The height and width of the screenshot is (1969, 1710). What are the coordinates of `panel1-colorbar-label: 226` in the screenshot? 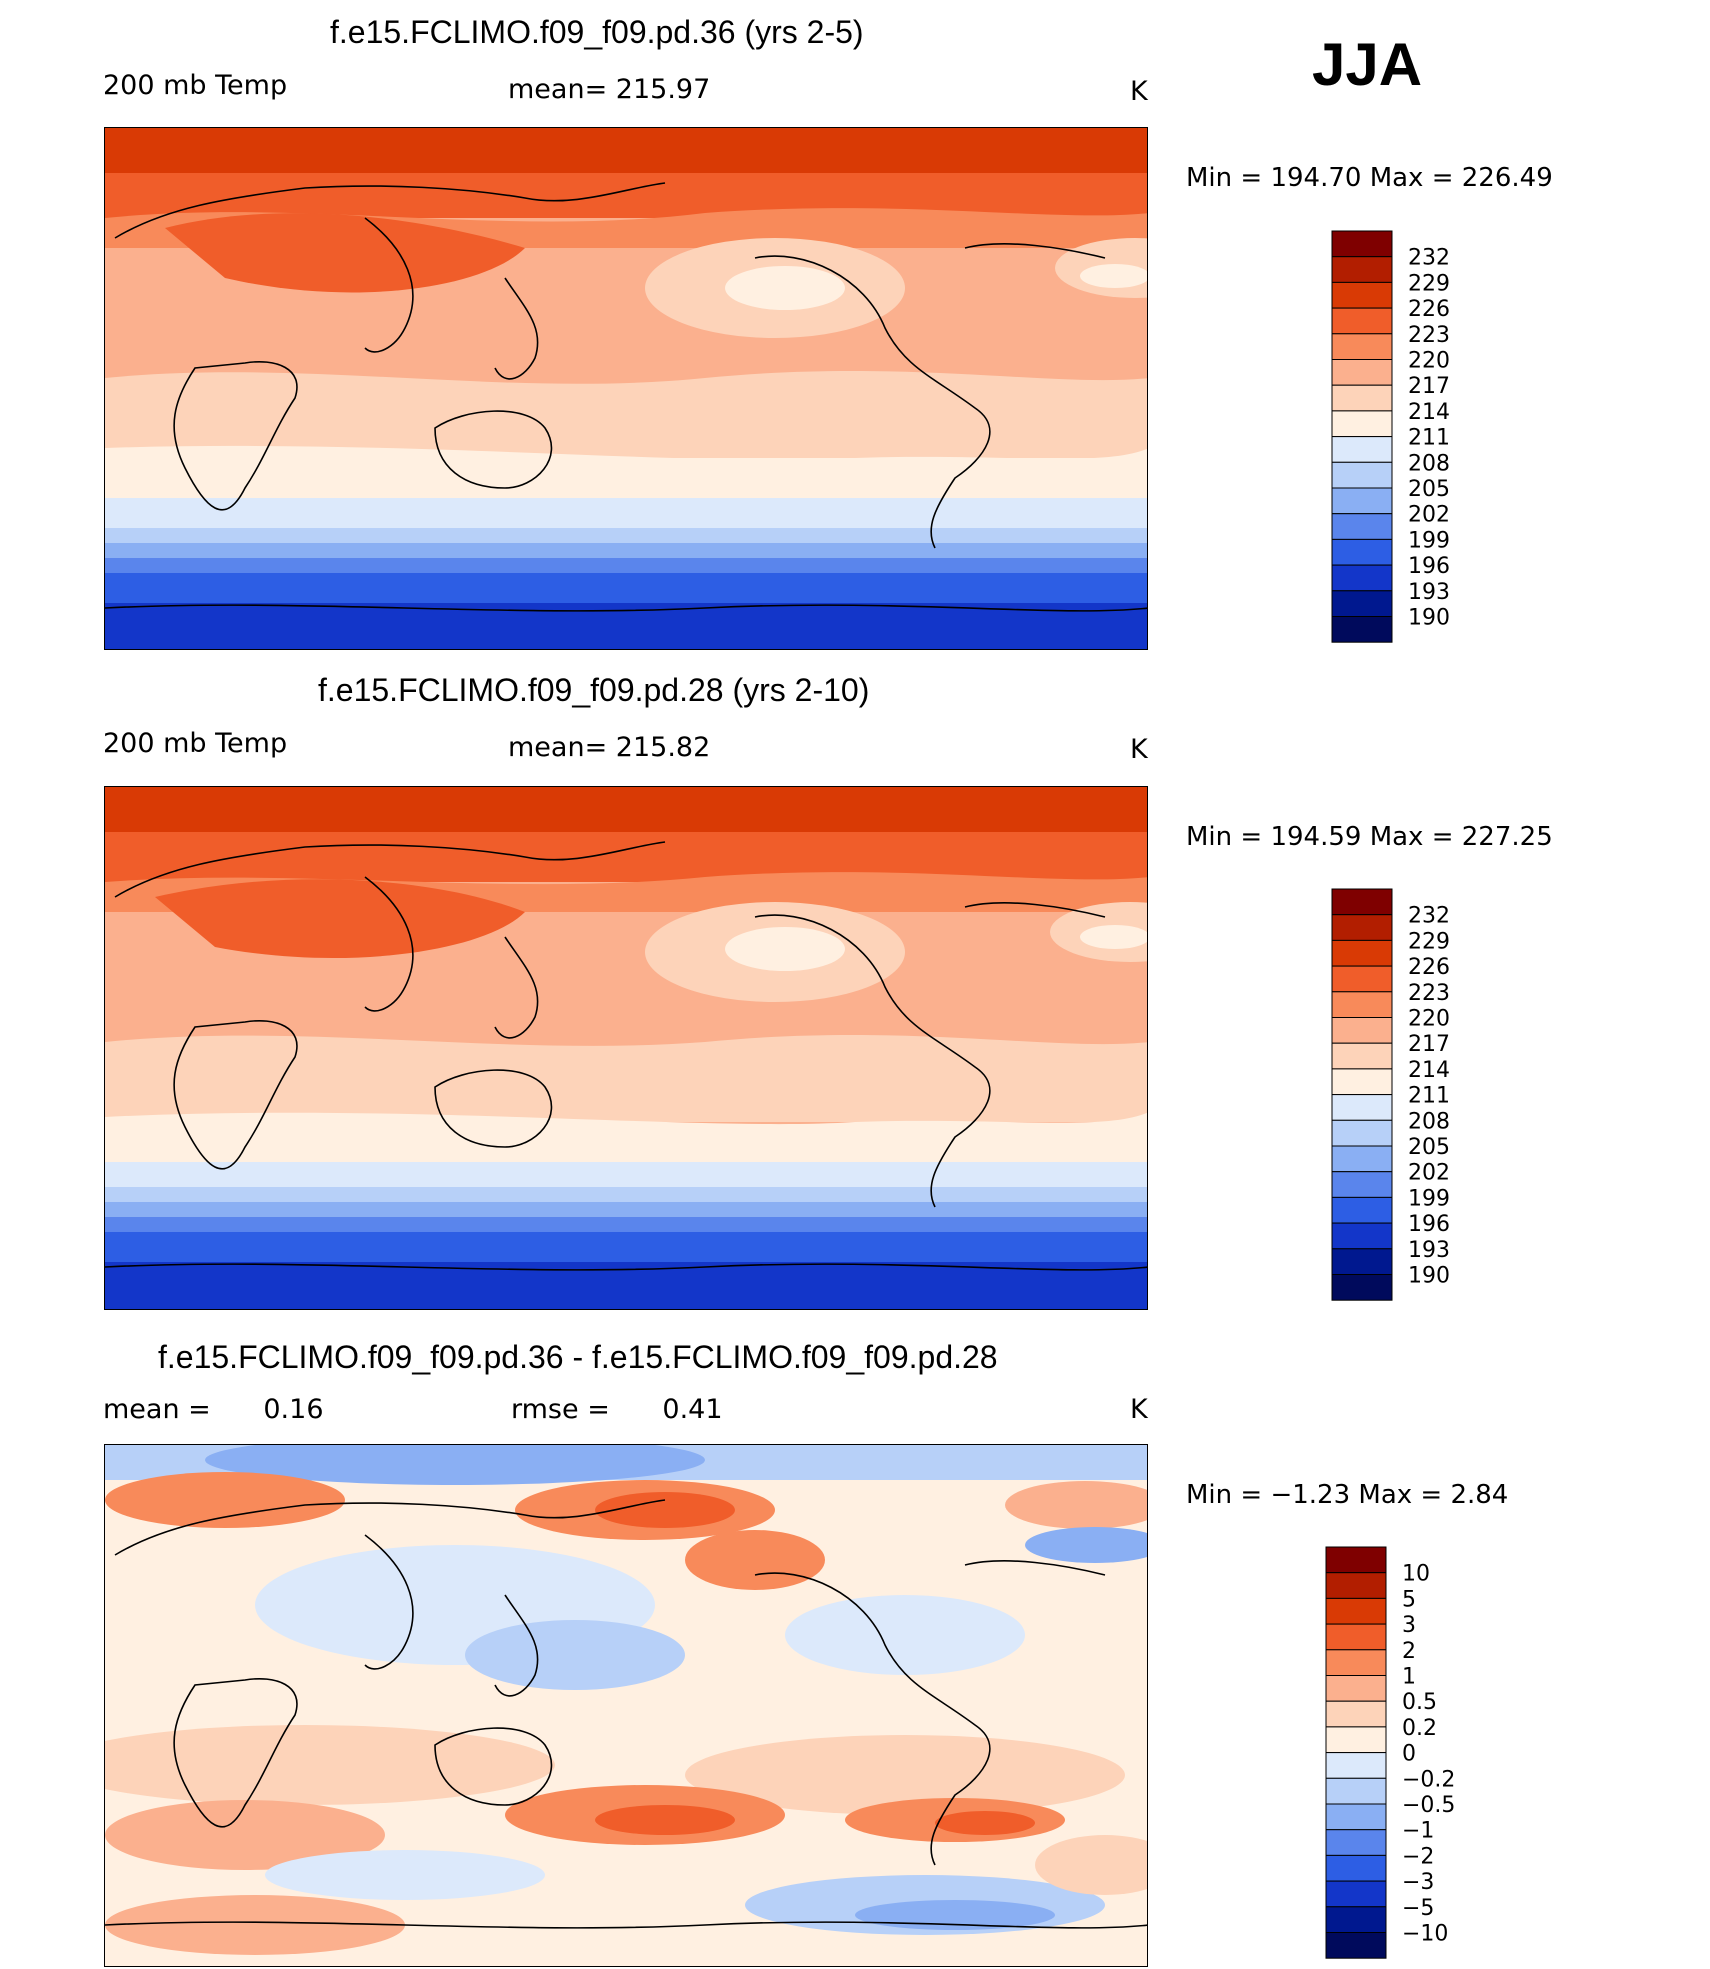 It's located at (1429, 309).